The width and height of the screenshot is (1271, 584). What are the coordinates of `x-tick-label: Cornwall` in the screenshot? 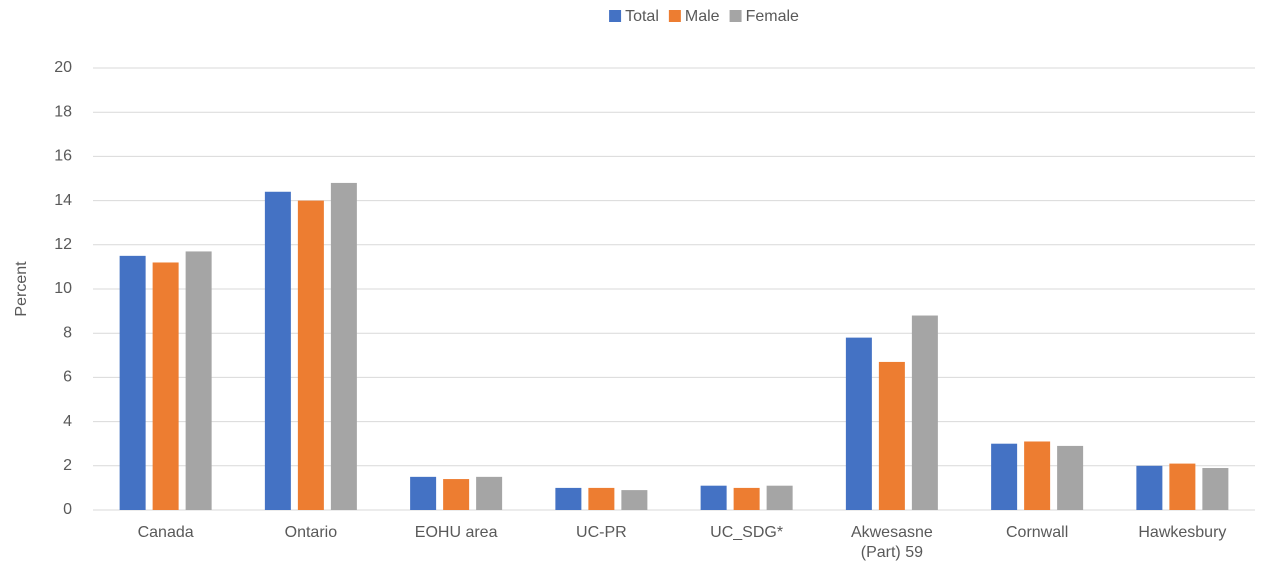 It's located at (1037, 532).